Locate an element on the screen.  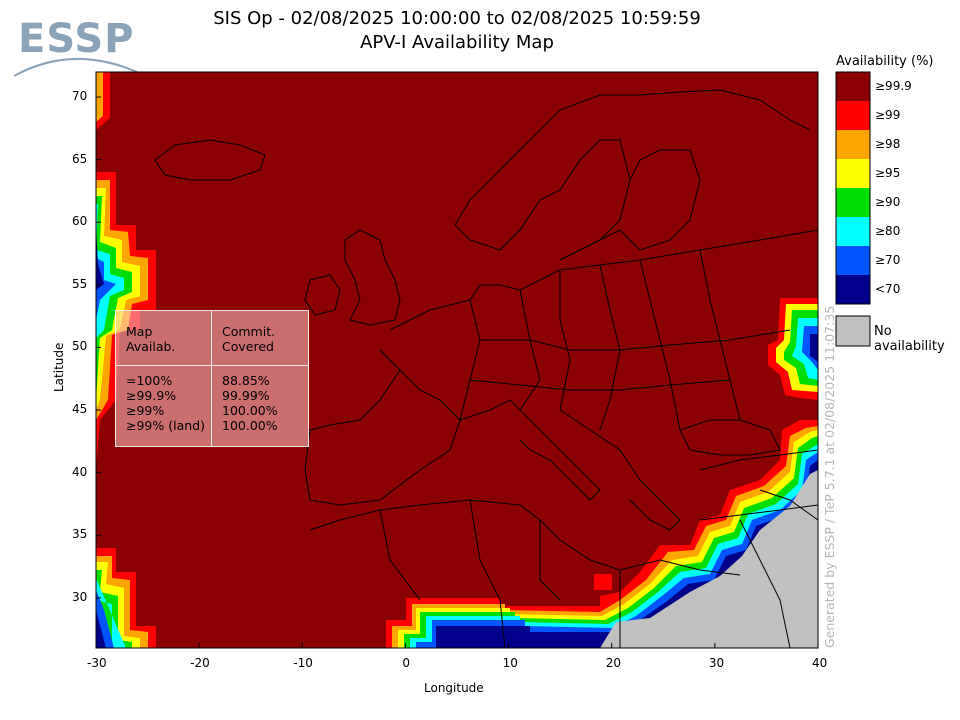
y-tick-label: 55 is located at coordinates (80, 283).